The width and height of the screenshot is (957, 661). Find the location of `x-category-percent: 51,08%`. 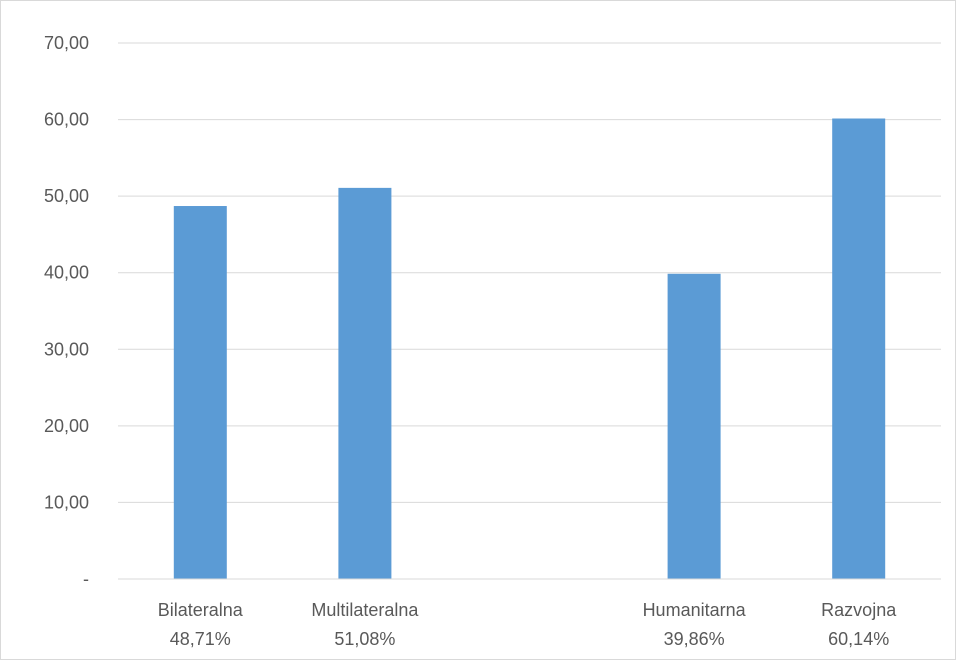

x-category-percent: 51,08% is located at coordinates (364, 639).